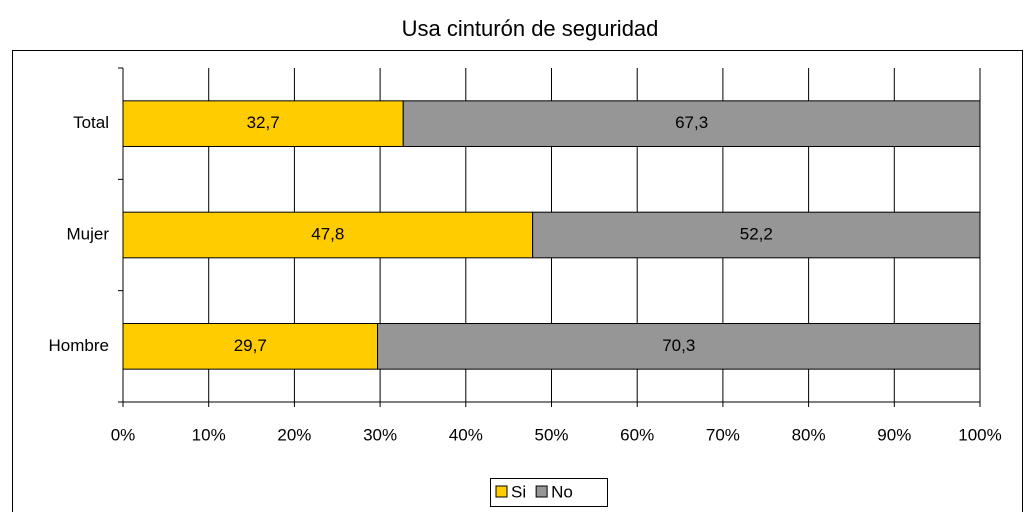 The width and height of the screenshot is (1024, 517). What do you see at coordinates (466, 434) in the screenshot?
I see `x-tick-label: 40%` at bounding box center [466, 434].